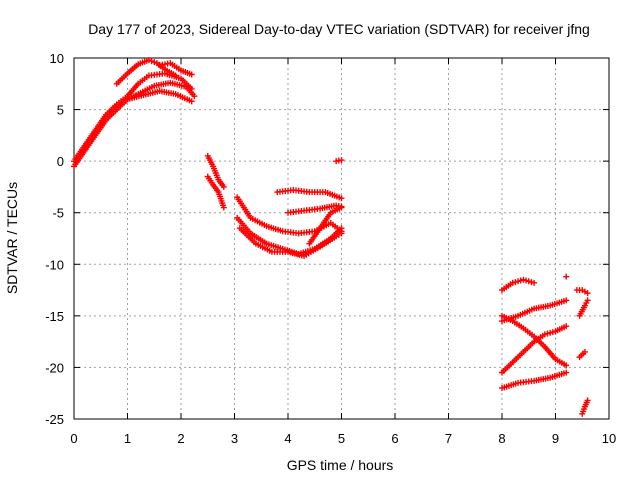  What do you see at coordinates (54, 316) in the screenshot?
I see `y-tick-label: -15` at bounding box center [54, 316].